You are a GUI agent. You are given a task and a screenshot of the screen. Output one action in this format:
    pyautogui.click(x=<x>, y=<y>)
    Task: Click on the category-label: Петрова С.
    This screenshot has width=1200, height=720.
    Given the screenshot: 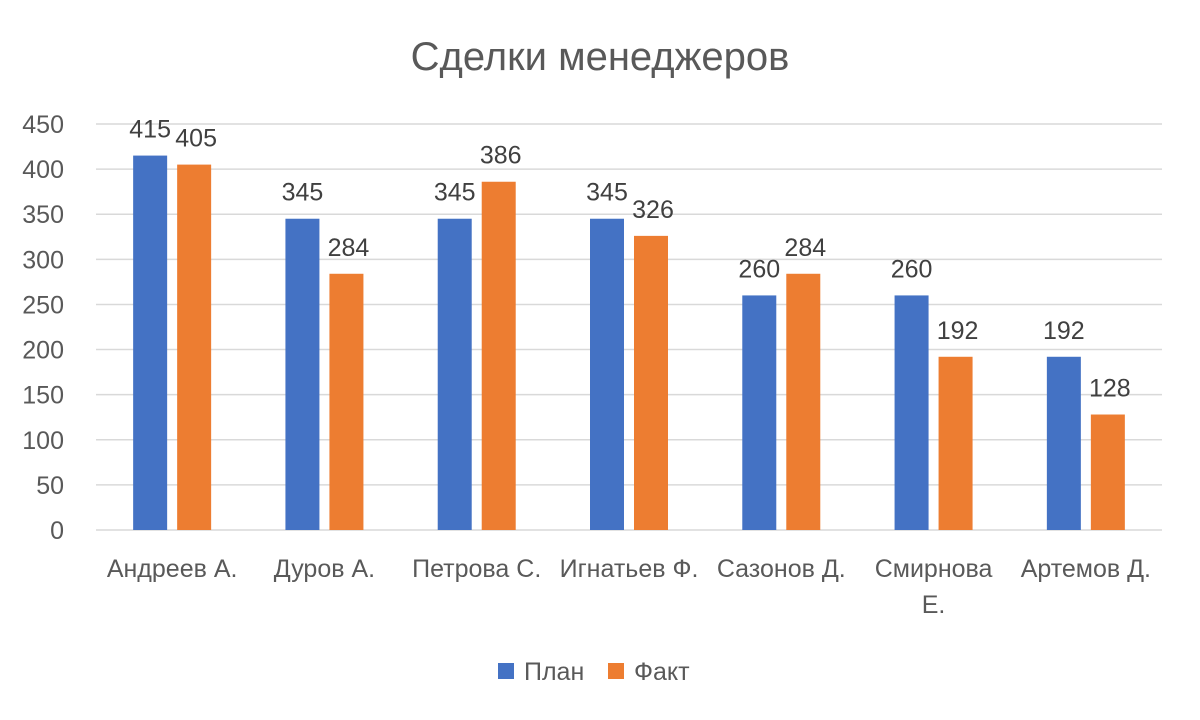 What is the action you would take?
    pyautogui.click(x=476, y=569)
    